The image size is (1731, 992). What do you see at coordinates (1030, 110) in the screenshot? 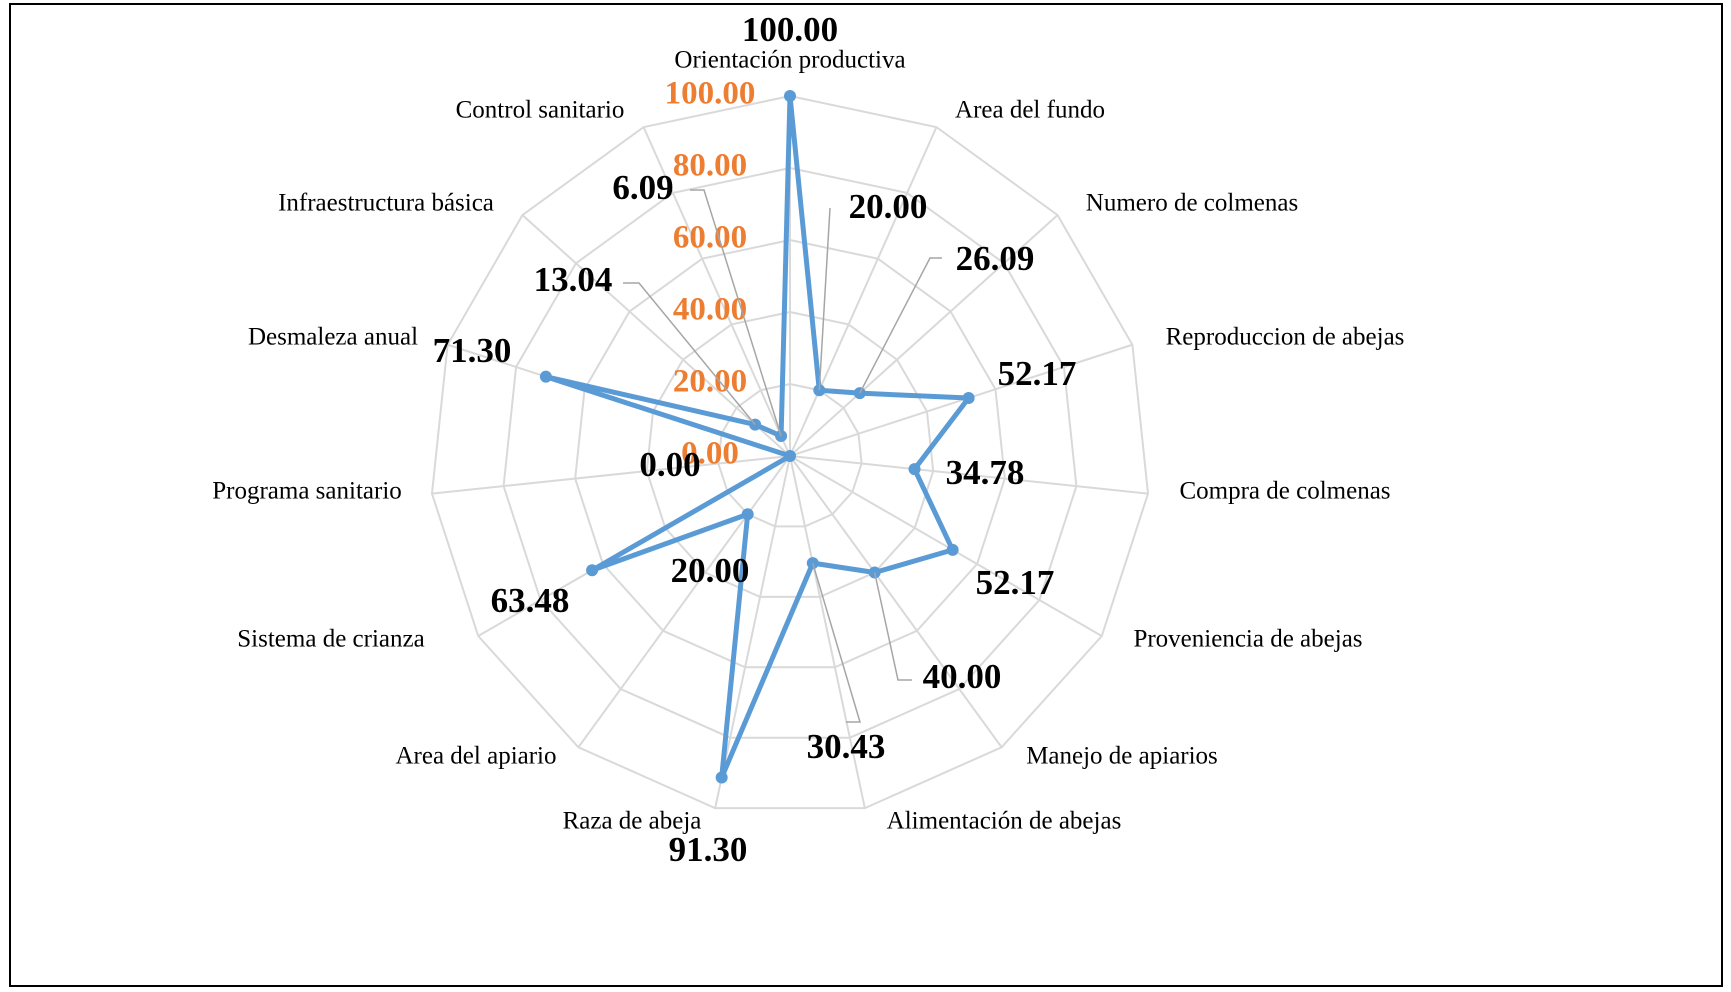
I see `category-label: Area del fundo` at bounding box center [1030, 110].